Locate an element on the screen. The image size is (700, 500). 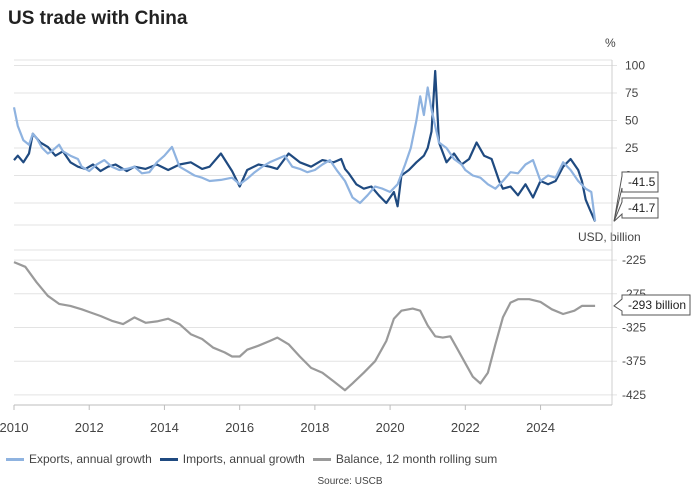
balance-unit-label: USD, billion is located at coordinates (609, 237).